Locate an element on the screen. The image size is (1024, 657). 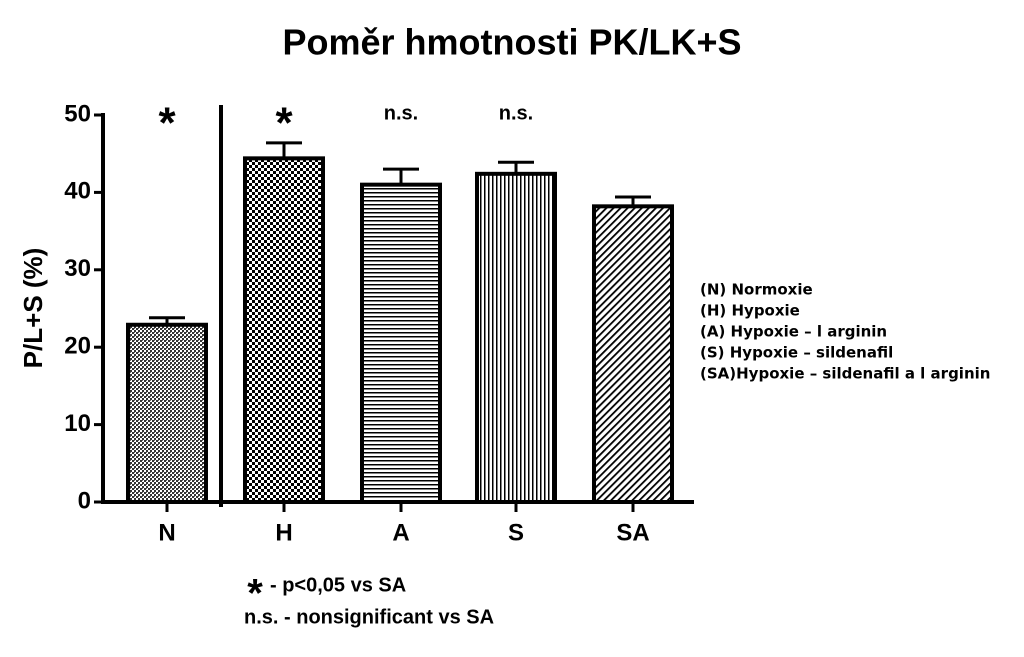
y-tick-label: 10 is located at coordinates (77, 423).